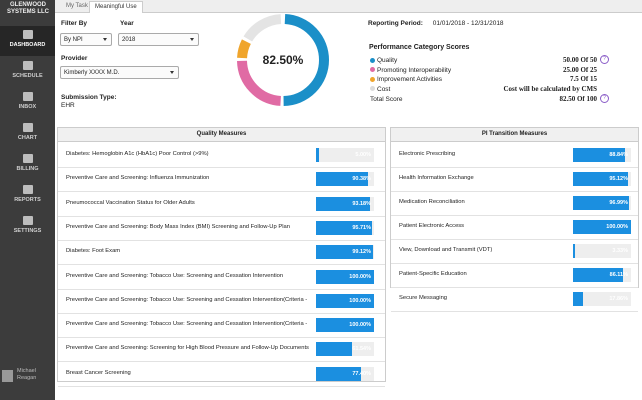 Image resolution: width=642 pixels, height=400 pixels. Describe the element at coordinates (410, 70) in the screenshot. I see `score-row: Promoting Interoperability` at that location.